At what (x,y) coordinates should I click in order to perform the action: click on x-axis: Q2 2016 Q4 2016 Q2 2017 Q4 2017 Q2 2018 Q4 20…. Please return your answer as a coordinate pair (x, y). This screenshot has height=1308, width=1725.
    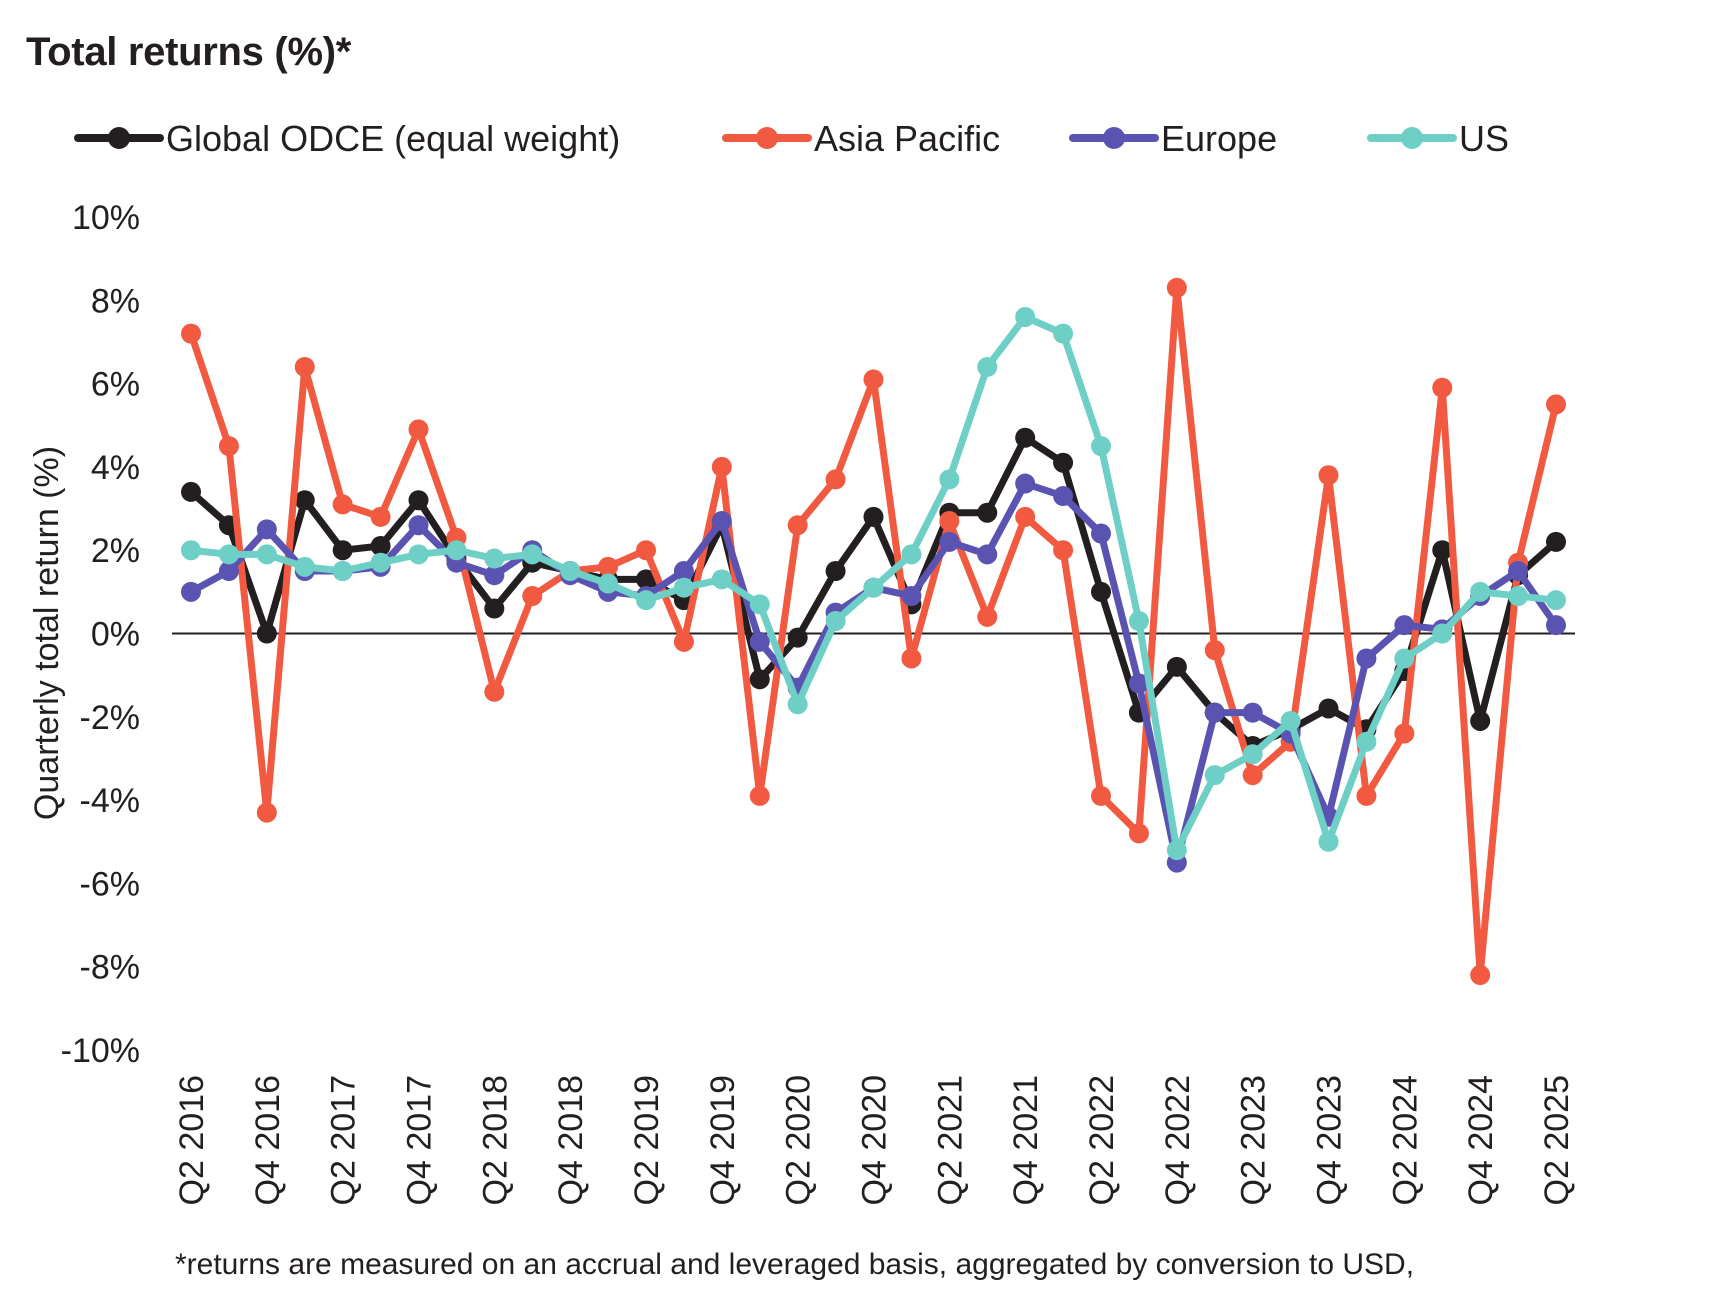
    Looking at the image, I should click on (874, 1140).